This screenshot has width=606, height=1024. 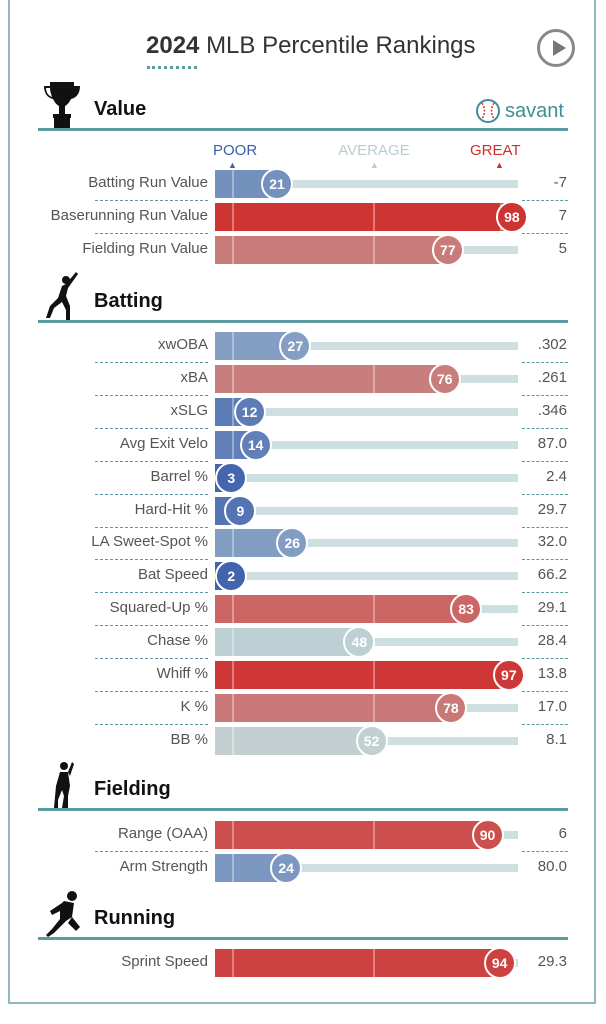 I want to click on percentile-circle: 78, so click(x=450, y=707).